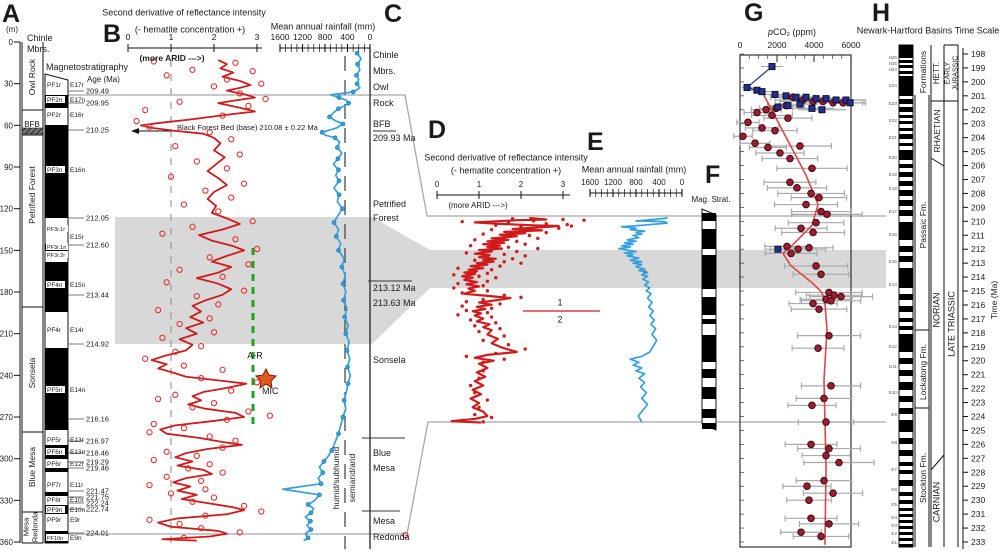 The image size is (1000, 555). Describe the element at coordinates (35, 527) in the screenshot. I see `member-mesa-redonda-line2: Redonda` at that location.